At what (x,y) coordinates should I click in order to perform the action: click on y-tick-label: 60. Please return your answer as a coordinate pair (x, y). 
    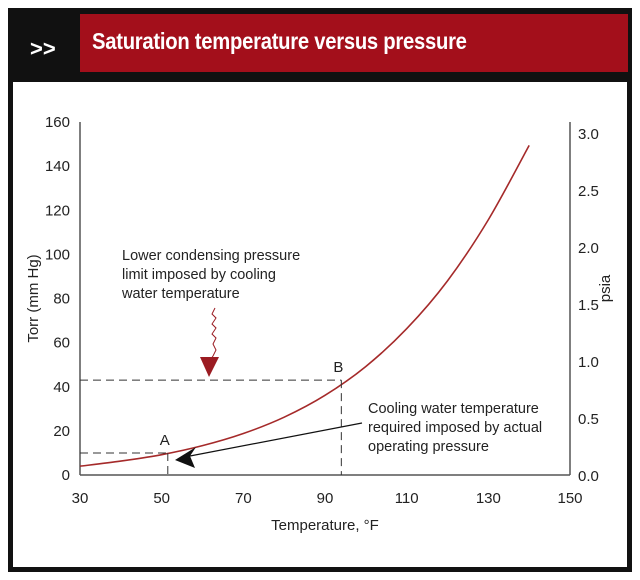
    Looking at the image, I should click on (61, 343).